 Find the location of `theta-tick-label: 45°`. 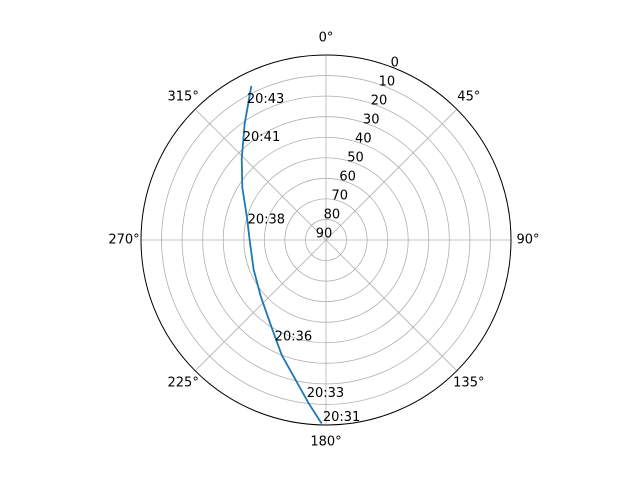

theta-tick-label: 45° is located at coordinates (468, 97).